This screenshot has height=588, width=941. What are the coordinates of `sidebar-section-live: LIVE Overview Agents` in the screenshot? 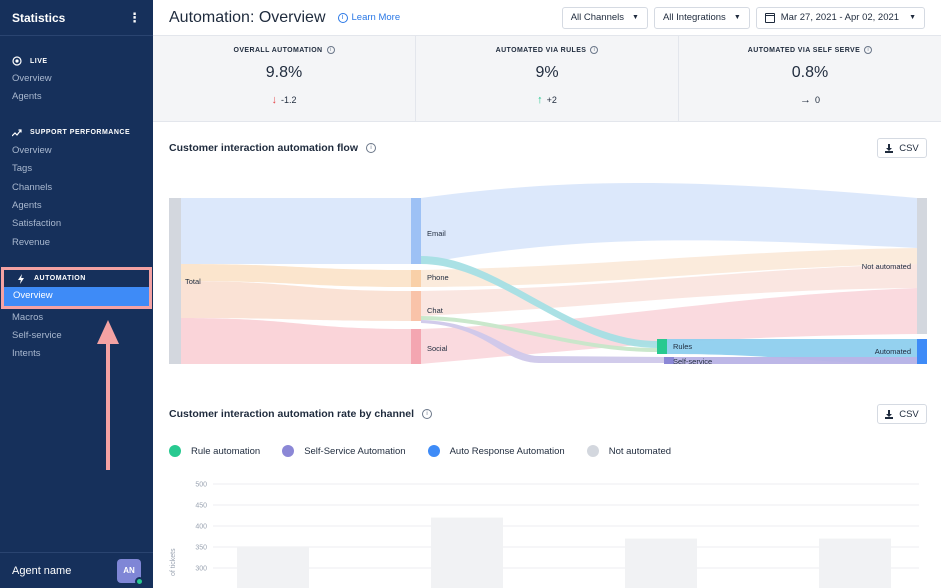 It's located at (76, 79).